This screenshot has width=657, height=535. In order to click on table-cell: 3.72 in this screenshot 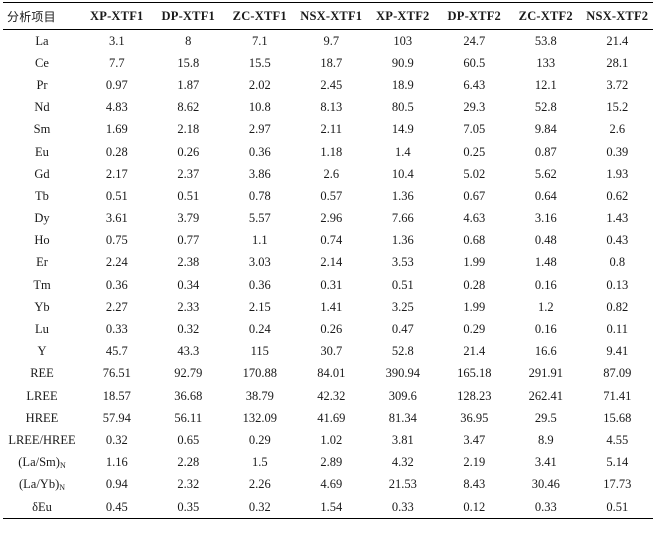, I will do `click(617, 84)`.